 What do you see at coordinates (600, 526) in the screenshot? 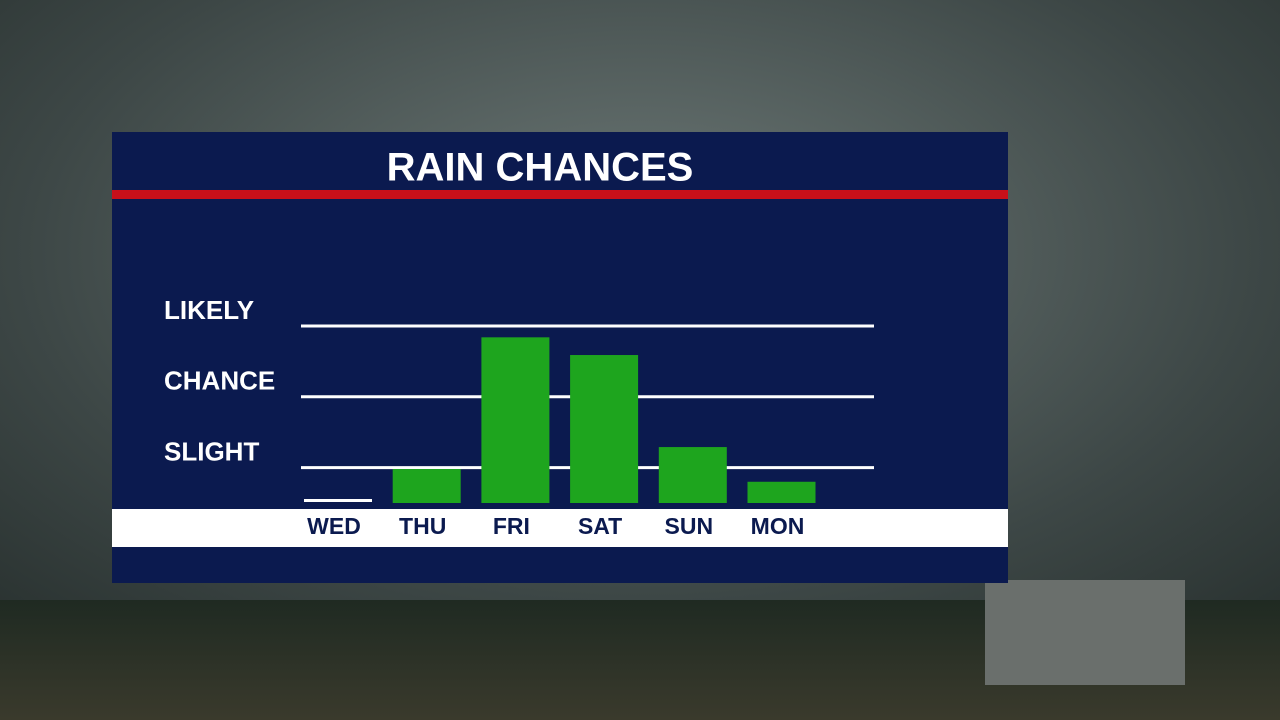
I see `x-tick-label: SAT` at bounding box center [600, 526].